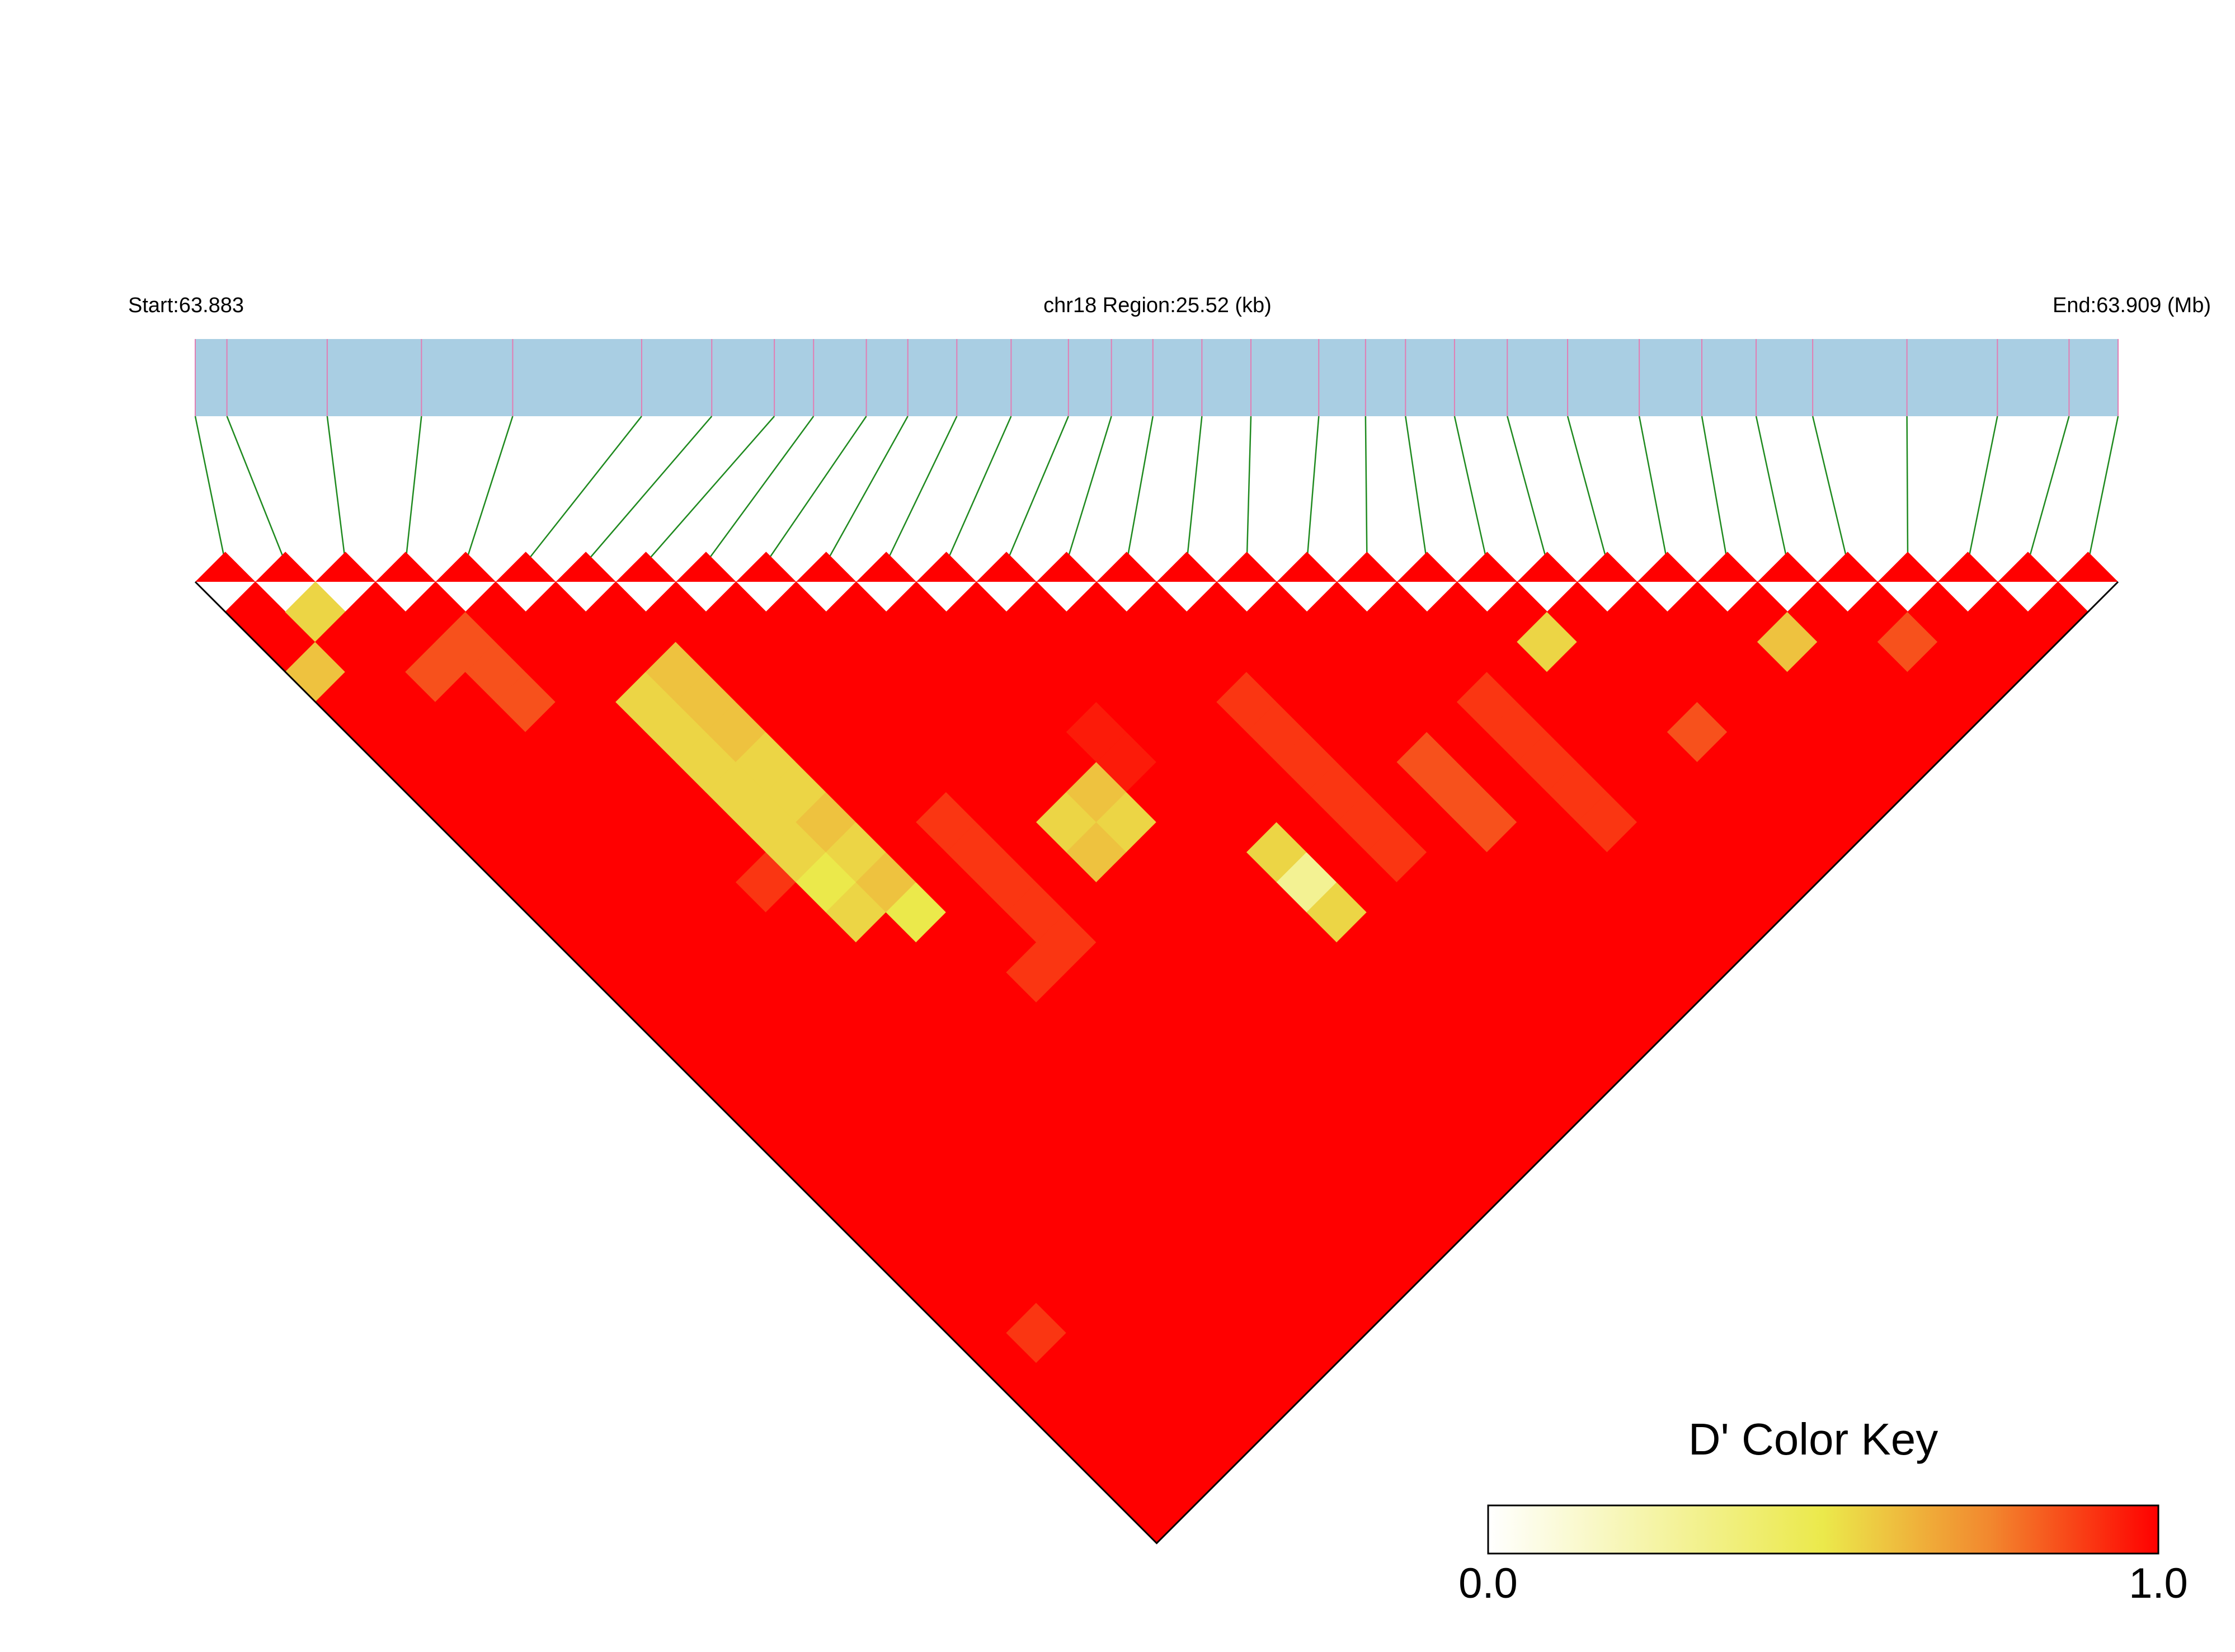 The image size is (2235, 1652). I want to click on color-key-title: D' Color Key, so click(1813, 1439).